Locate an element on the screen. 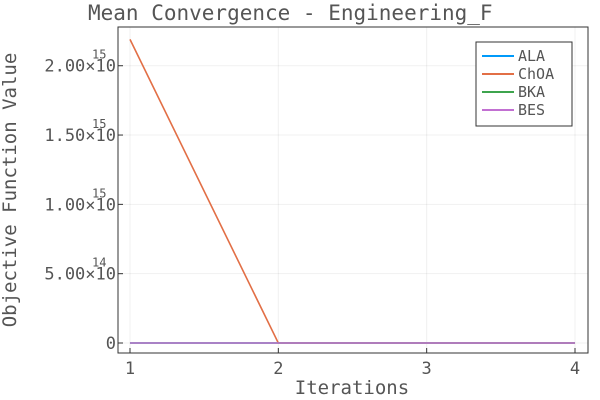  y-tick-label: 5.00×10 is located at coordinates (80, 275).